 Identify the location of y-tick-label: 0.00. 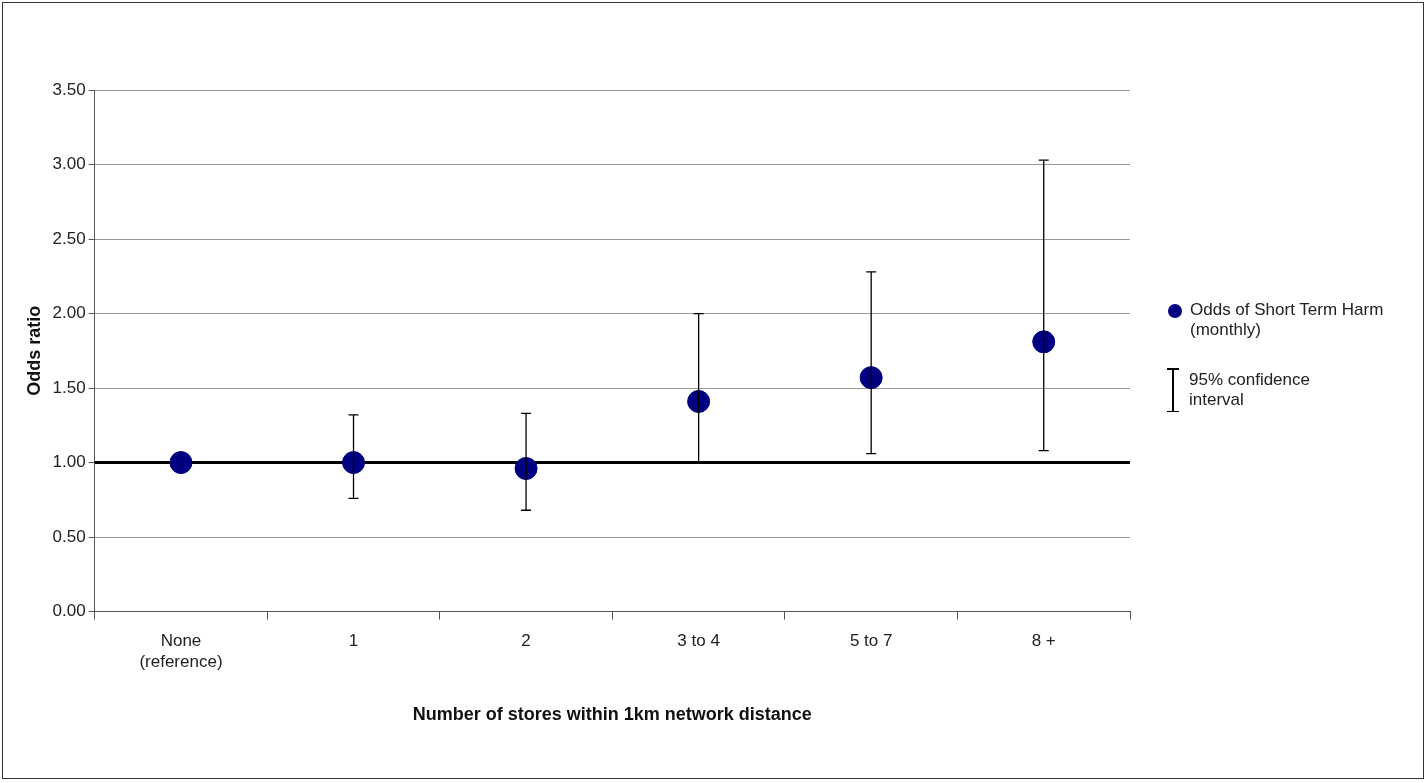
(69, 611).